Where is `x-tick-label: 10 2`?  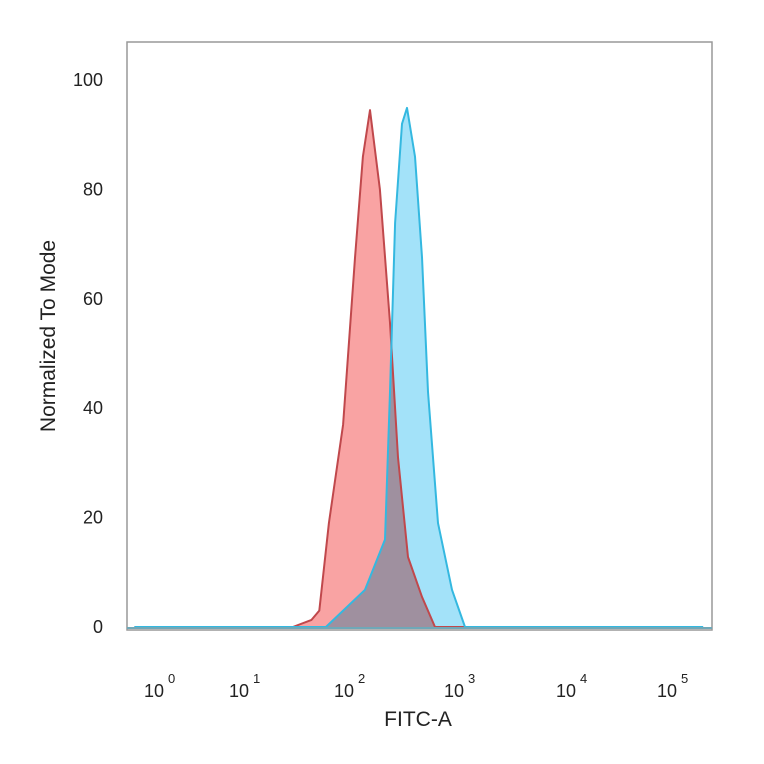
x-tick-label: 10 2 is located at coordinates (349, 686).